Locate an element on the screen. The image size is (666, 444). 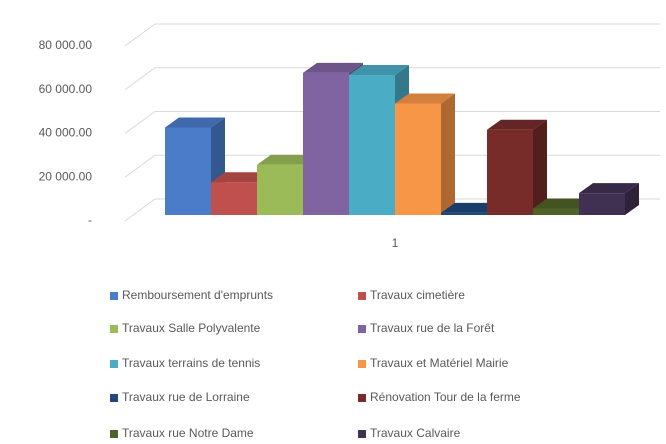
legend-label: Travaux et Matériel Mairie is located at coordinates (439, 363).